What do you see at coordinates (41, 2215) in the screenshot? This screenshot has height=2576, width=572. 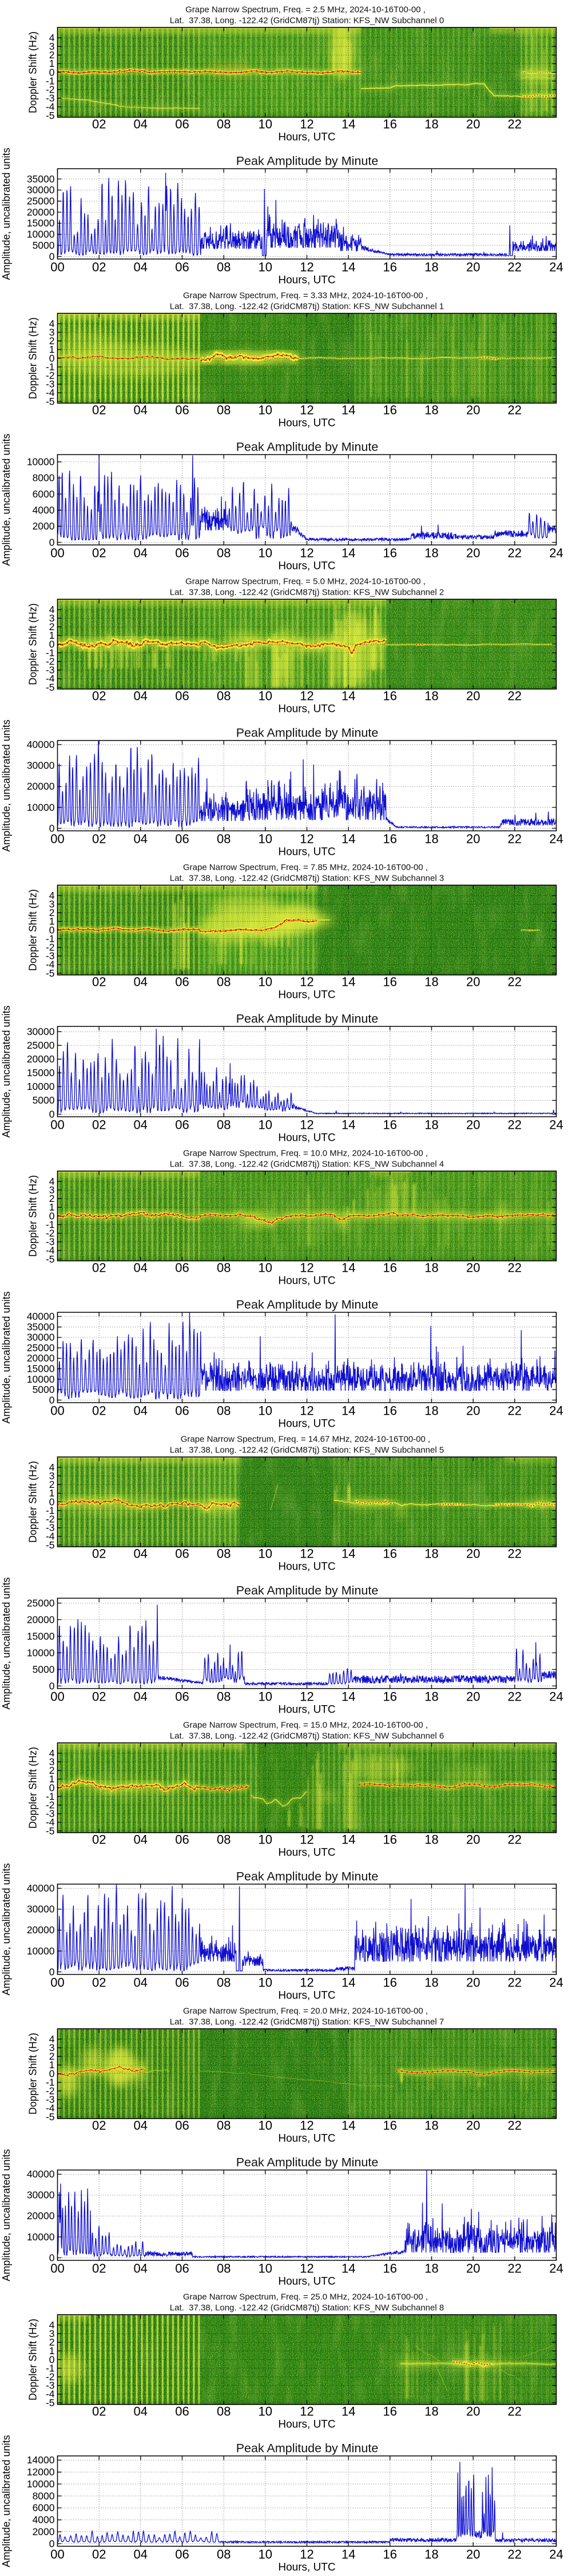 I see `svg-text: 20000` at bounding box center [41, 2215].